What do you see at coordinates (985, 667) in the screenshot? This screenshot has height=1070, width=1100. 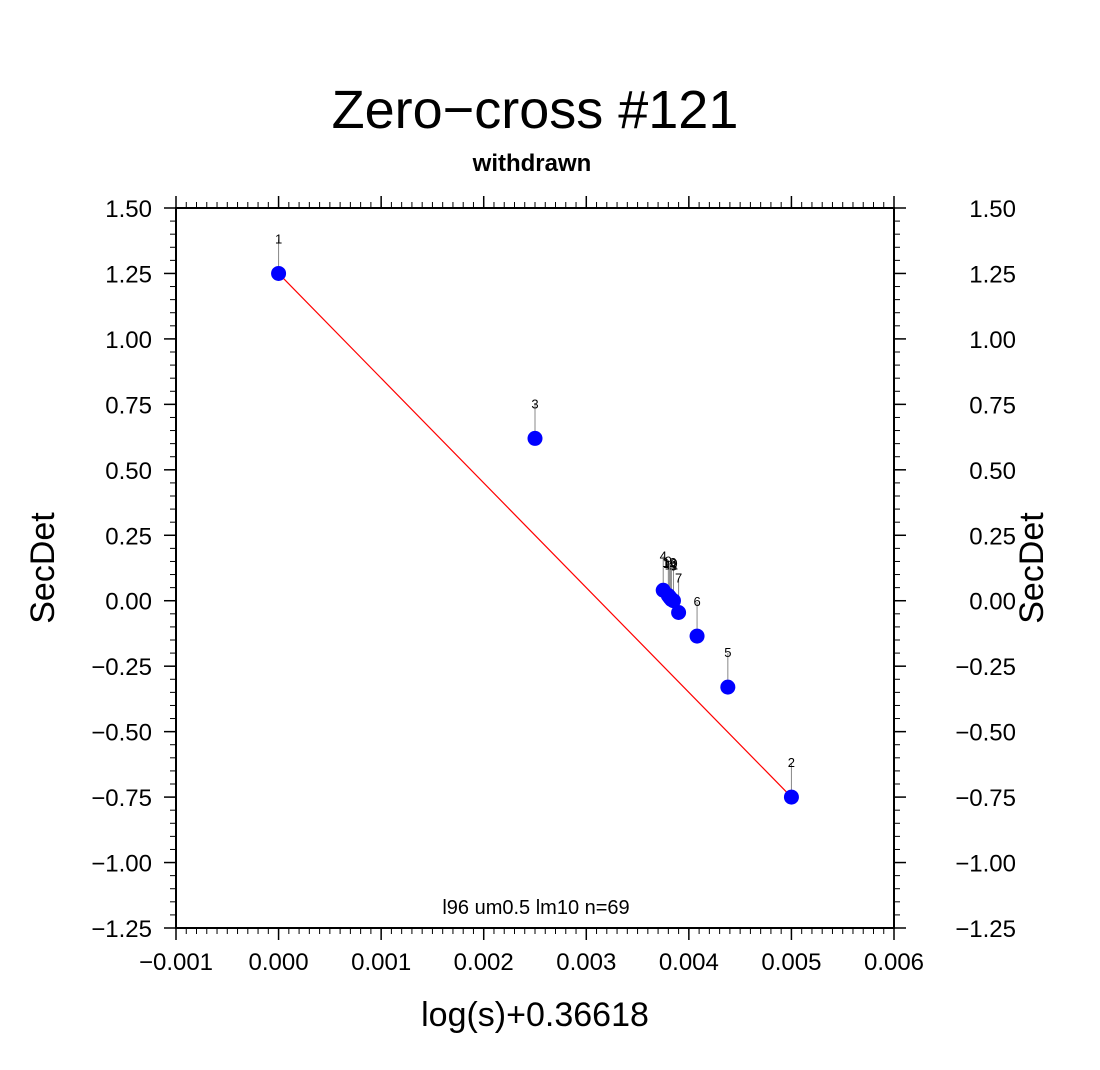 I see `y-tick-label-right: −0.25` at bounding box center [985, 667].